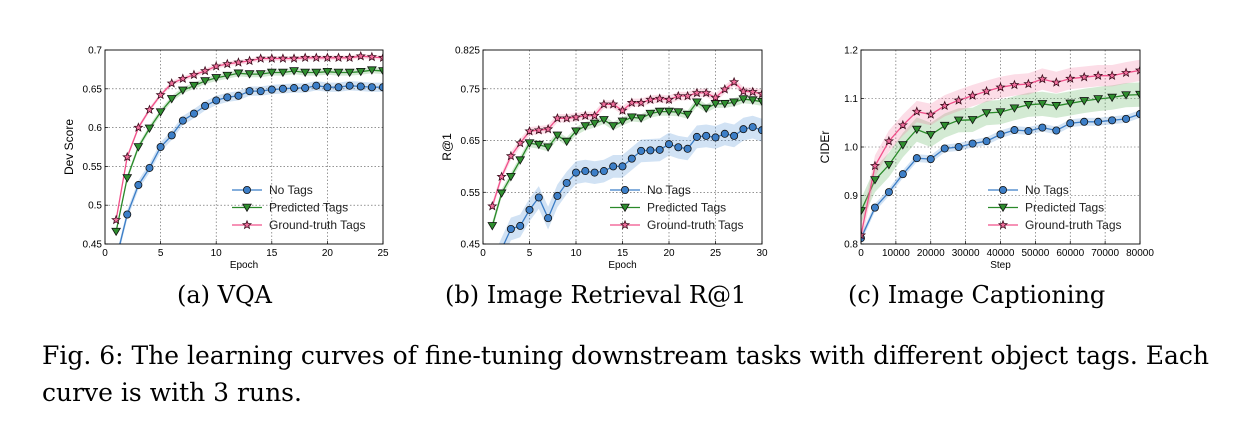 The height and width of the screenshot is (437, 1257). What do you see at coordinates (624, 160) in the screenshot?
I see `plot-area` at bounding box center [624, 160].